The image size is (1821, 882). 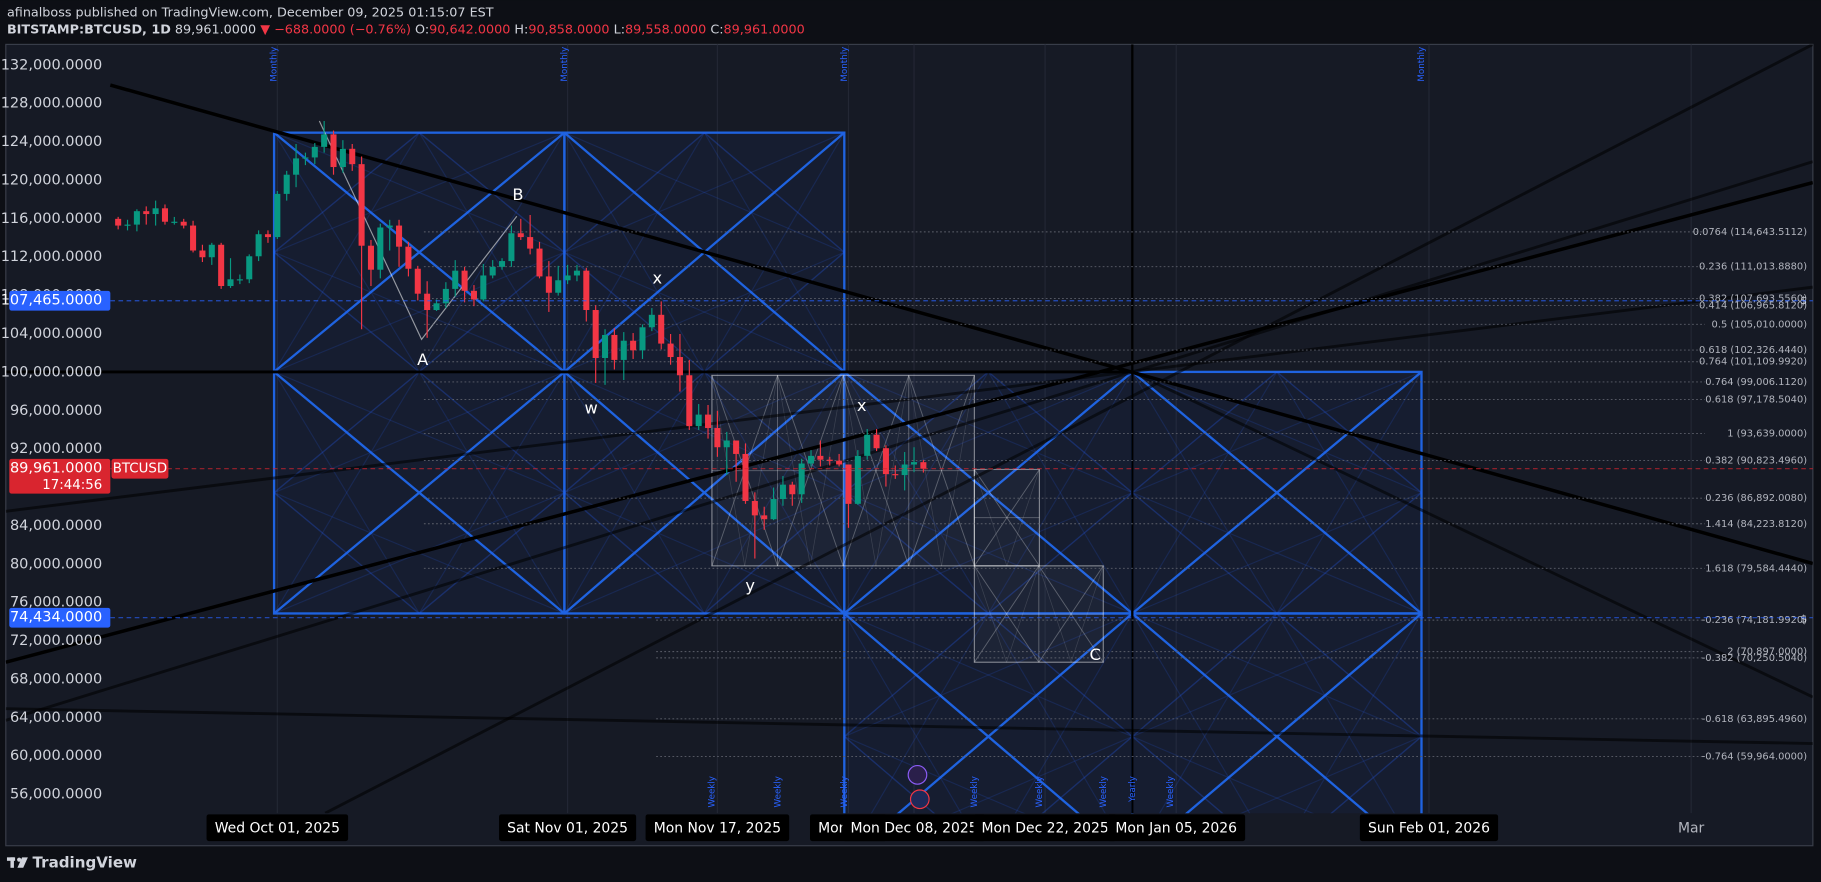 What do you see at coordinates (517, 194) in the screenshot?
I see `wave-label: B` at bounding box center [517, 194].